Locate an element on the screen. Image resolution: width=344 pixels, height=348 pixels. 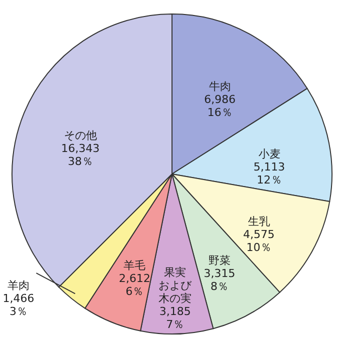
data-label: 6,986 16％ is located at coordinates (220, 106).